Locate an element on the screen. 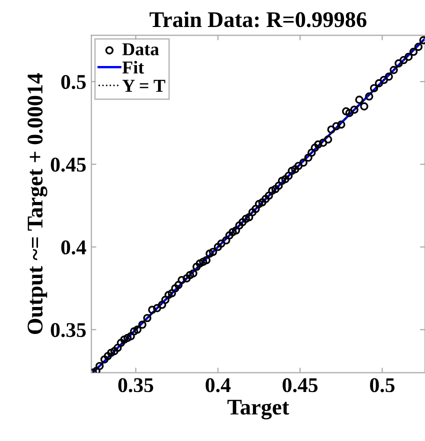  x-tick-label: 0.4 is located at coordinates (218, 385).